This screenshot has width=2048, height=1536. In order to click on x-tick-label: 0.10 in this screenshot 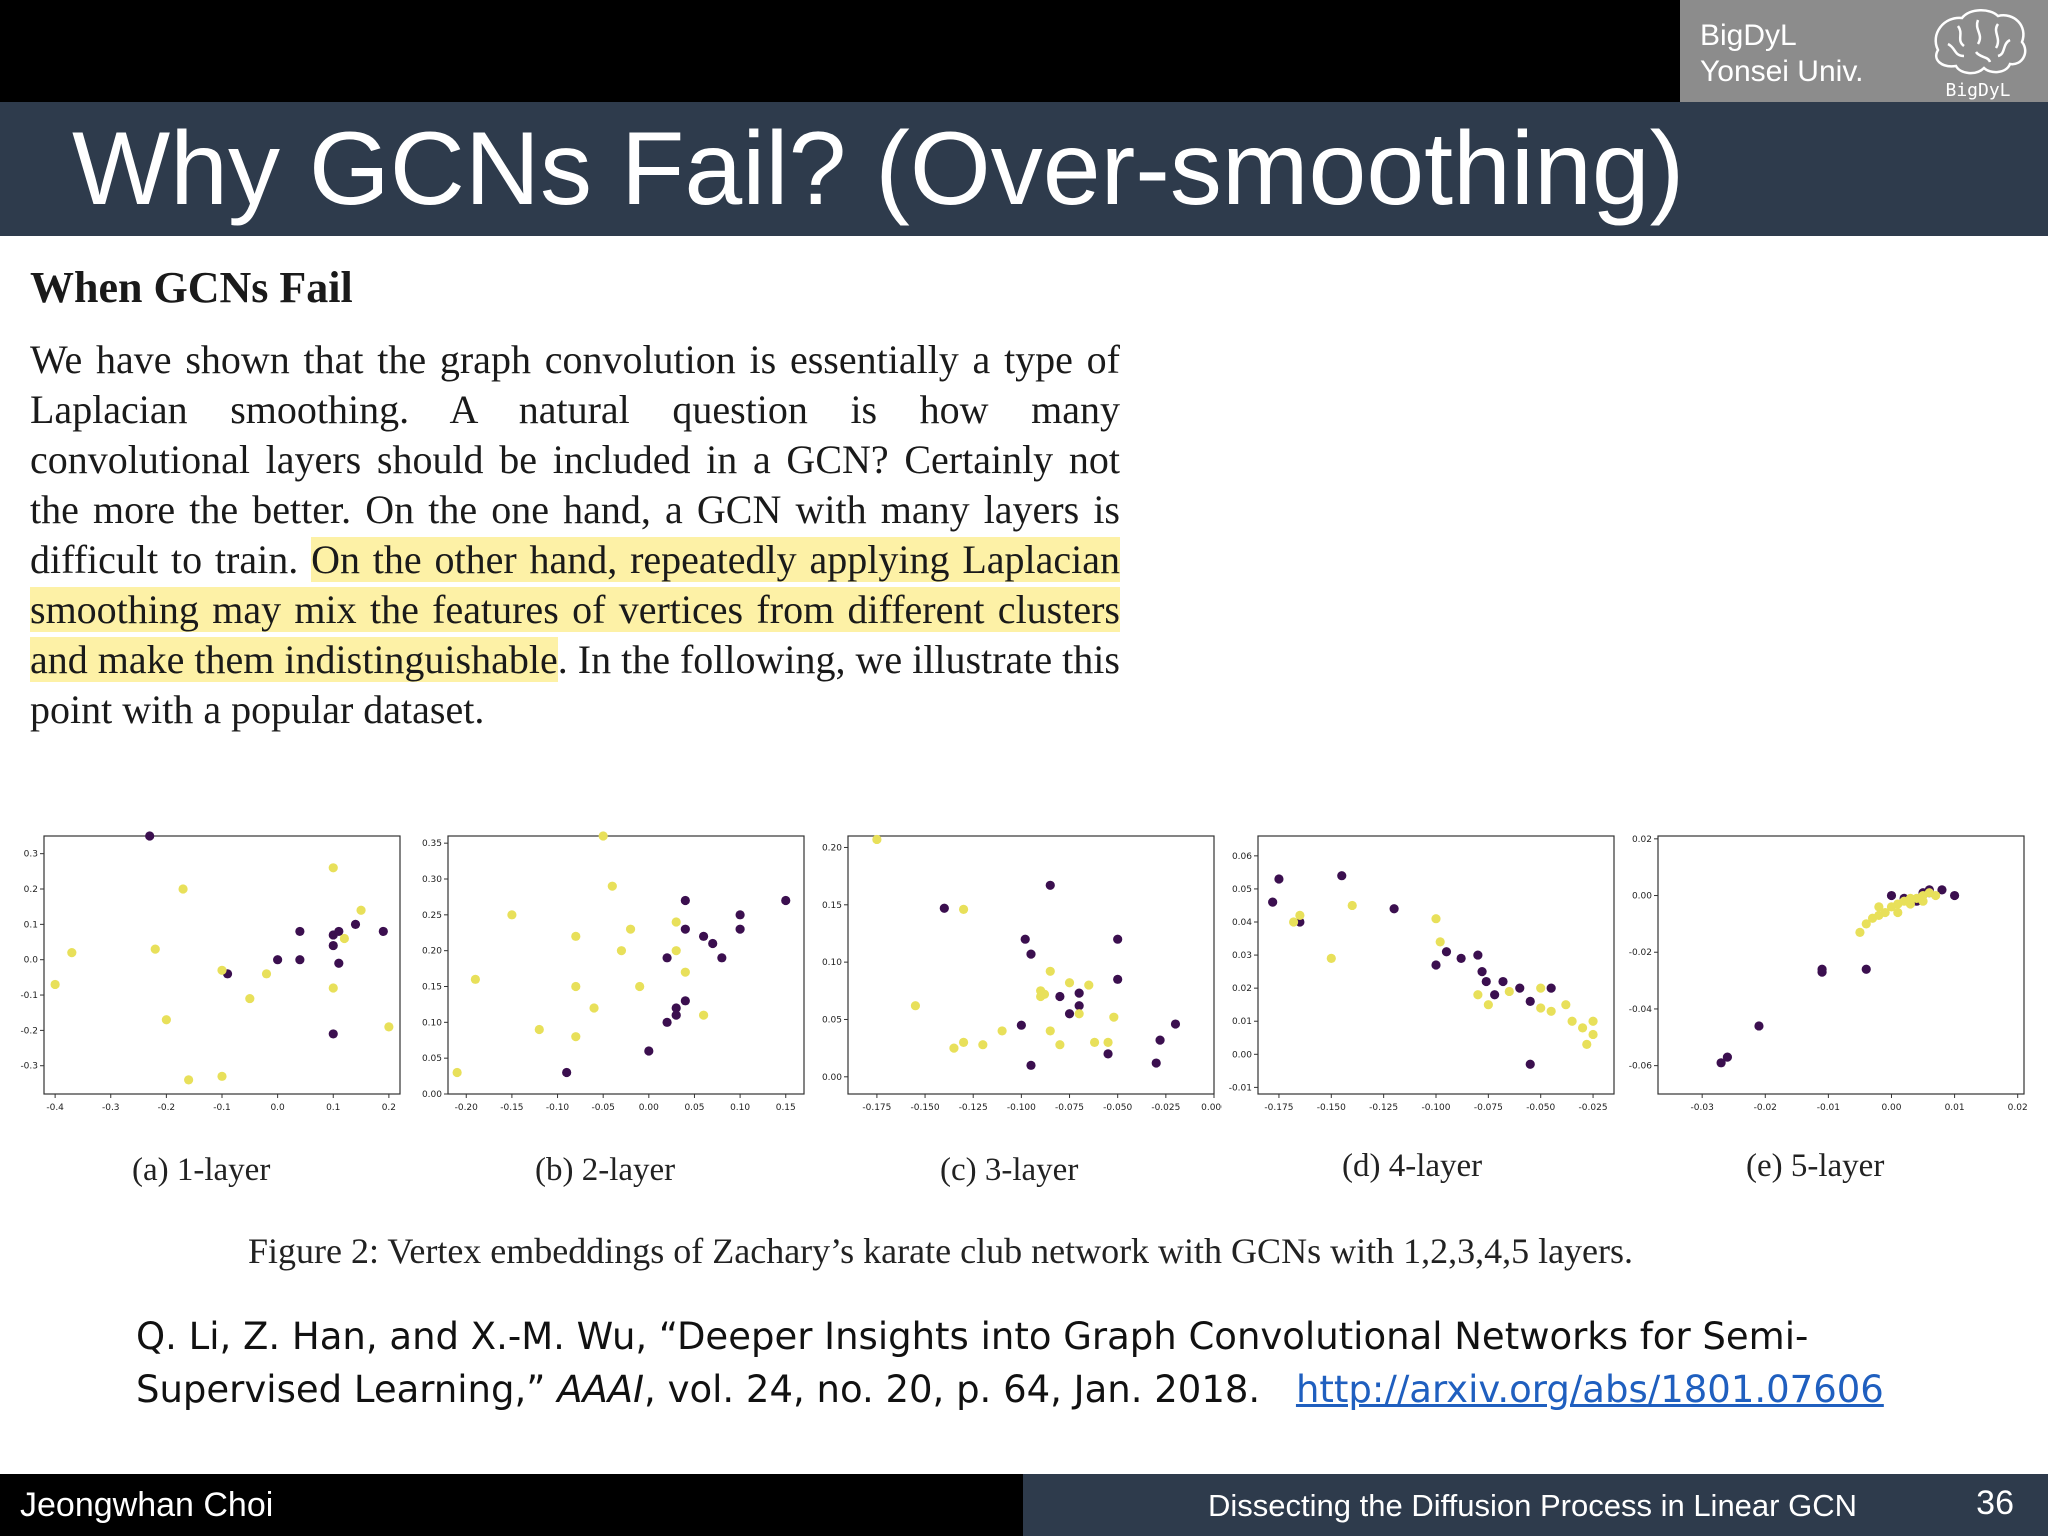, I will do `click(740, 1108)`.